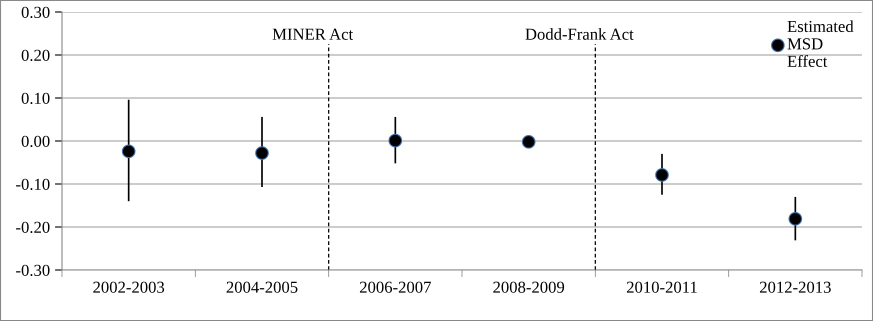  Describe the element at coordinates (36, 142) in the screenshot. I see `y-tick-label: 0.00` at that location.